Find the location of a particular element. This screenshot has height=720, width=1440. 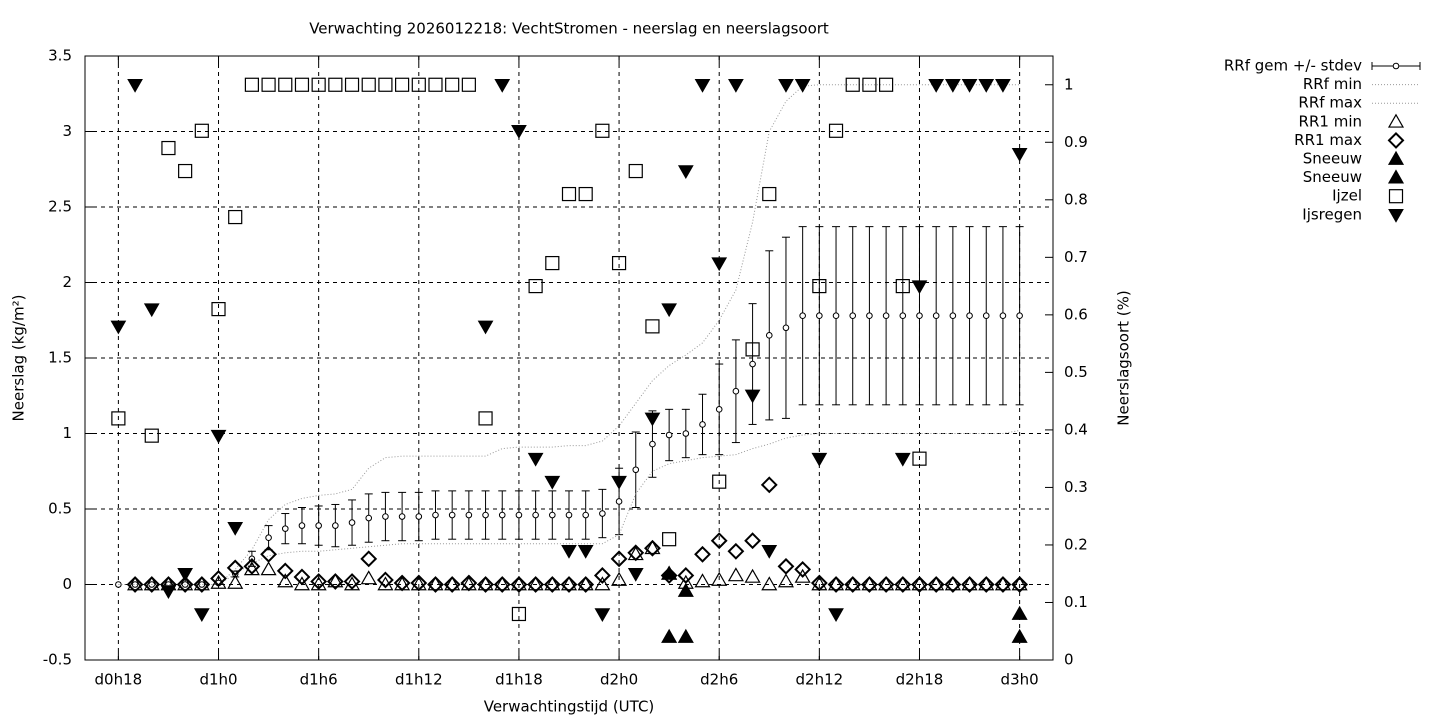

y-tick-label: 2 is located at coordinates (67, 282).